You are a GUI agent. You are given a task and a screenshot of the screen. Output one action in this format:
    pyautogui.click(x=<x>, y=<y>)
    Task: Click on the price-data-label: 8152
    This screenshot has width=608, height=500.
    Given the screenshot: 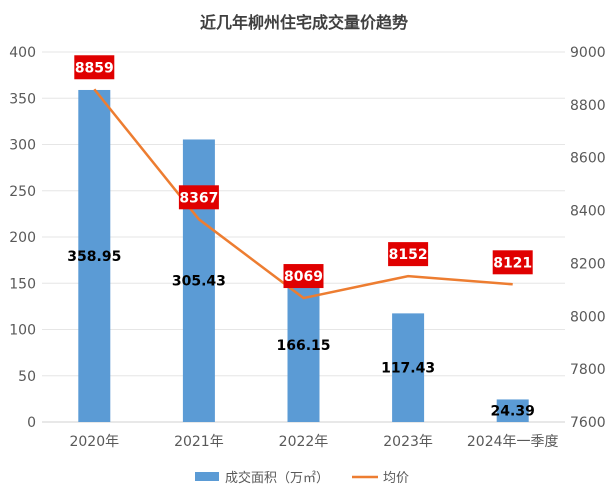 What is the action you would take?
    pyautogui.click(x=408, y=255)
    